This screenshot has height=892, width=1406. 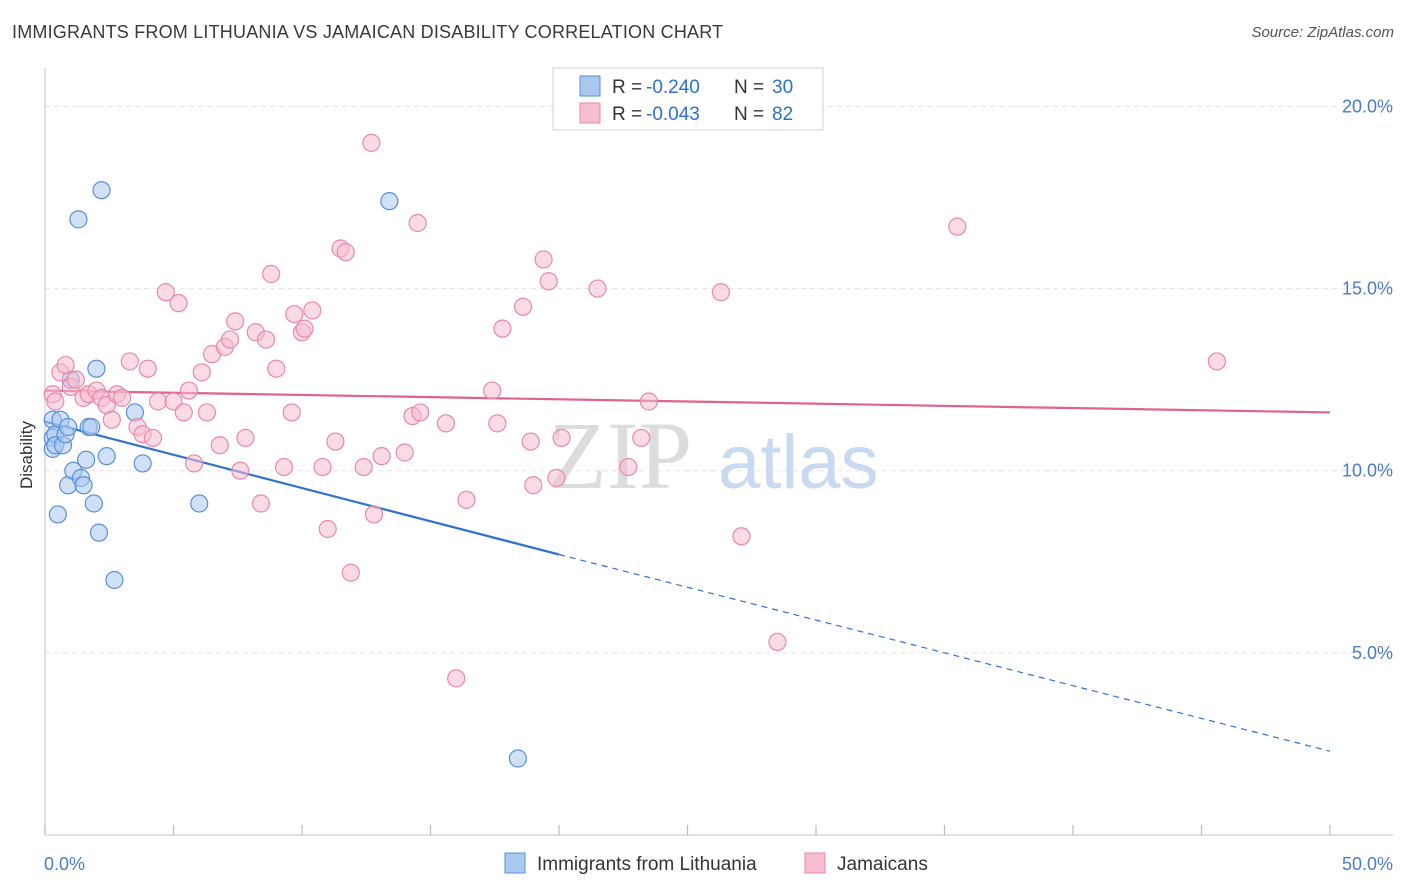 I want to click on lithuania-trend-line, so click(x=302, y=488).